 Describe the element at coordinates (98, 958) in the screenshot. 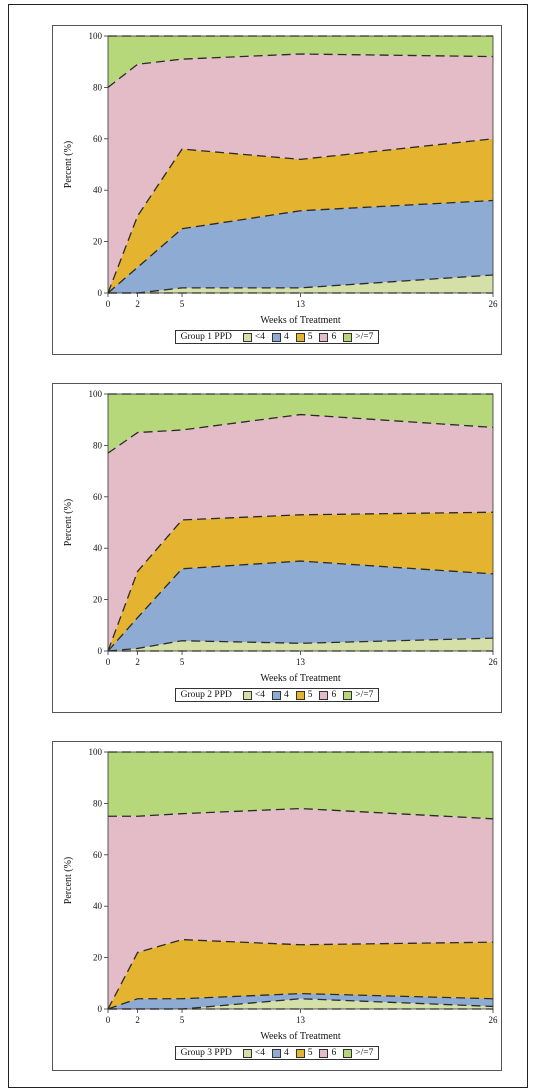

I see `y-tick-label: 20` at that location.